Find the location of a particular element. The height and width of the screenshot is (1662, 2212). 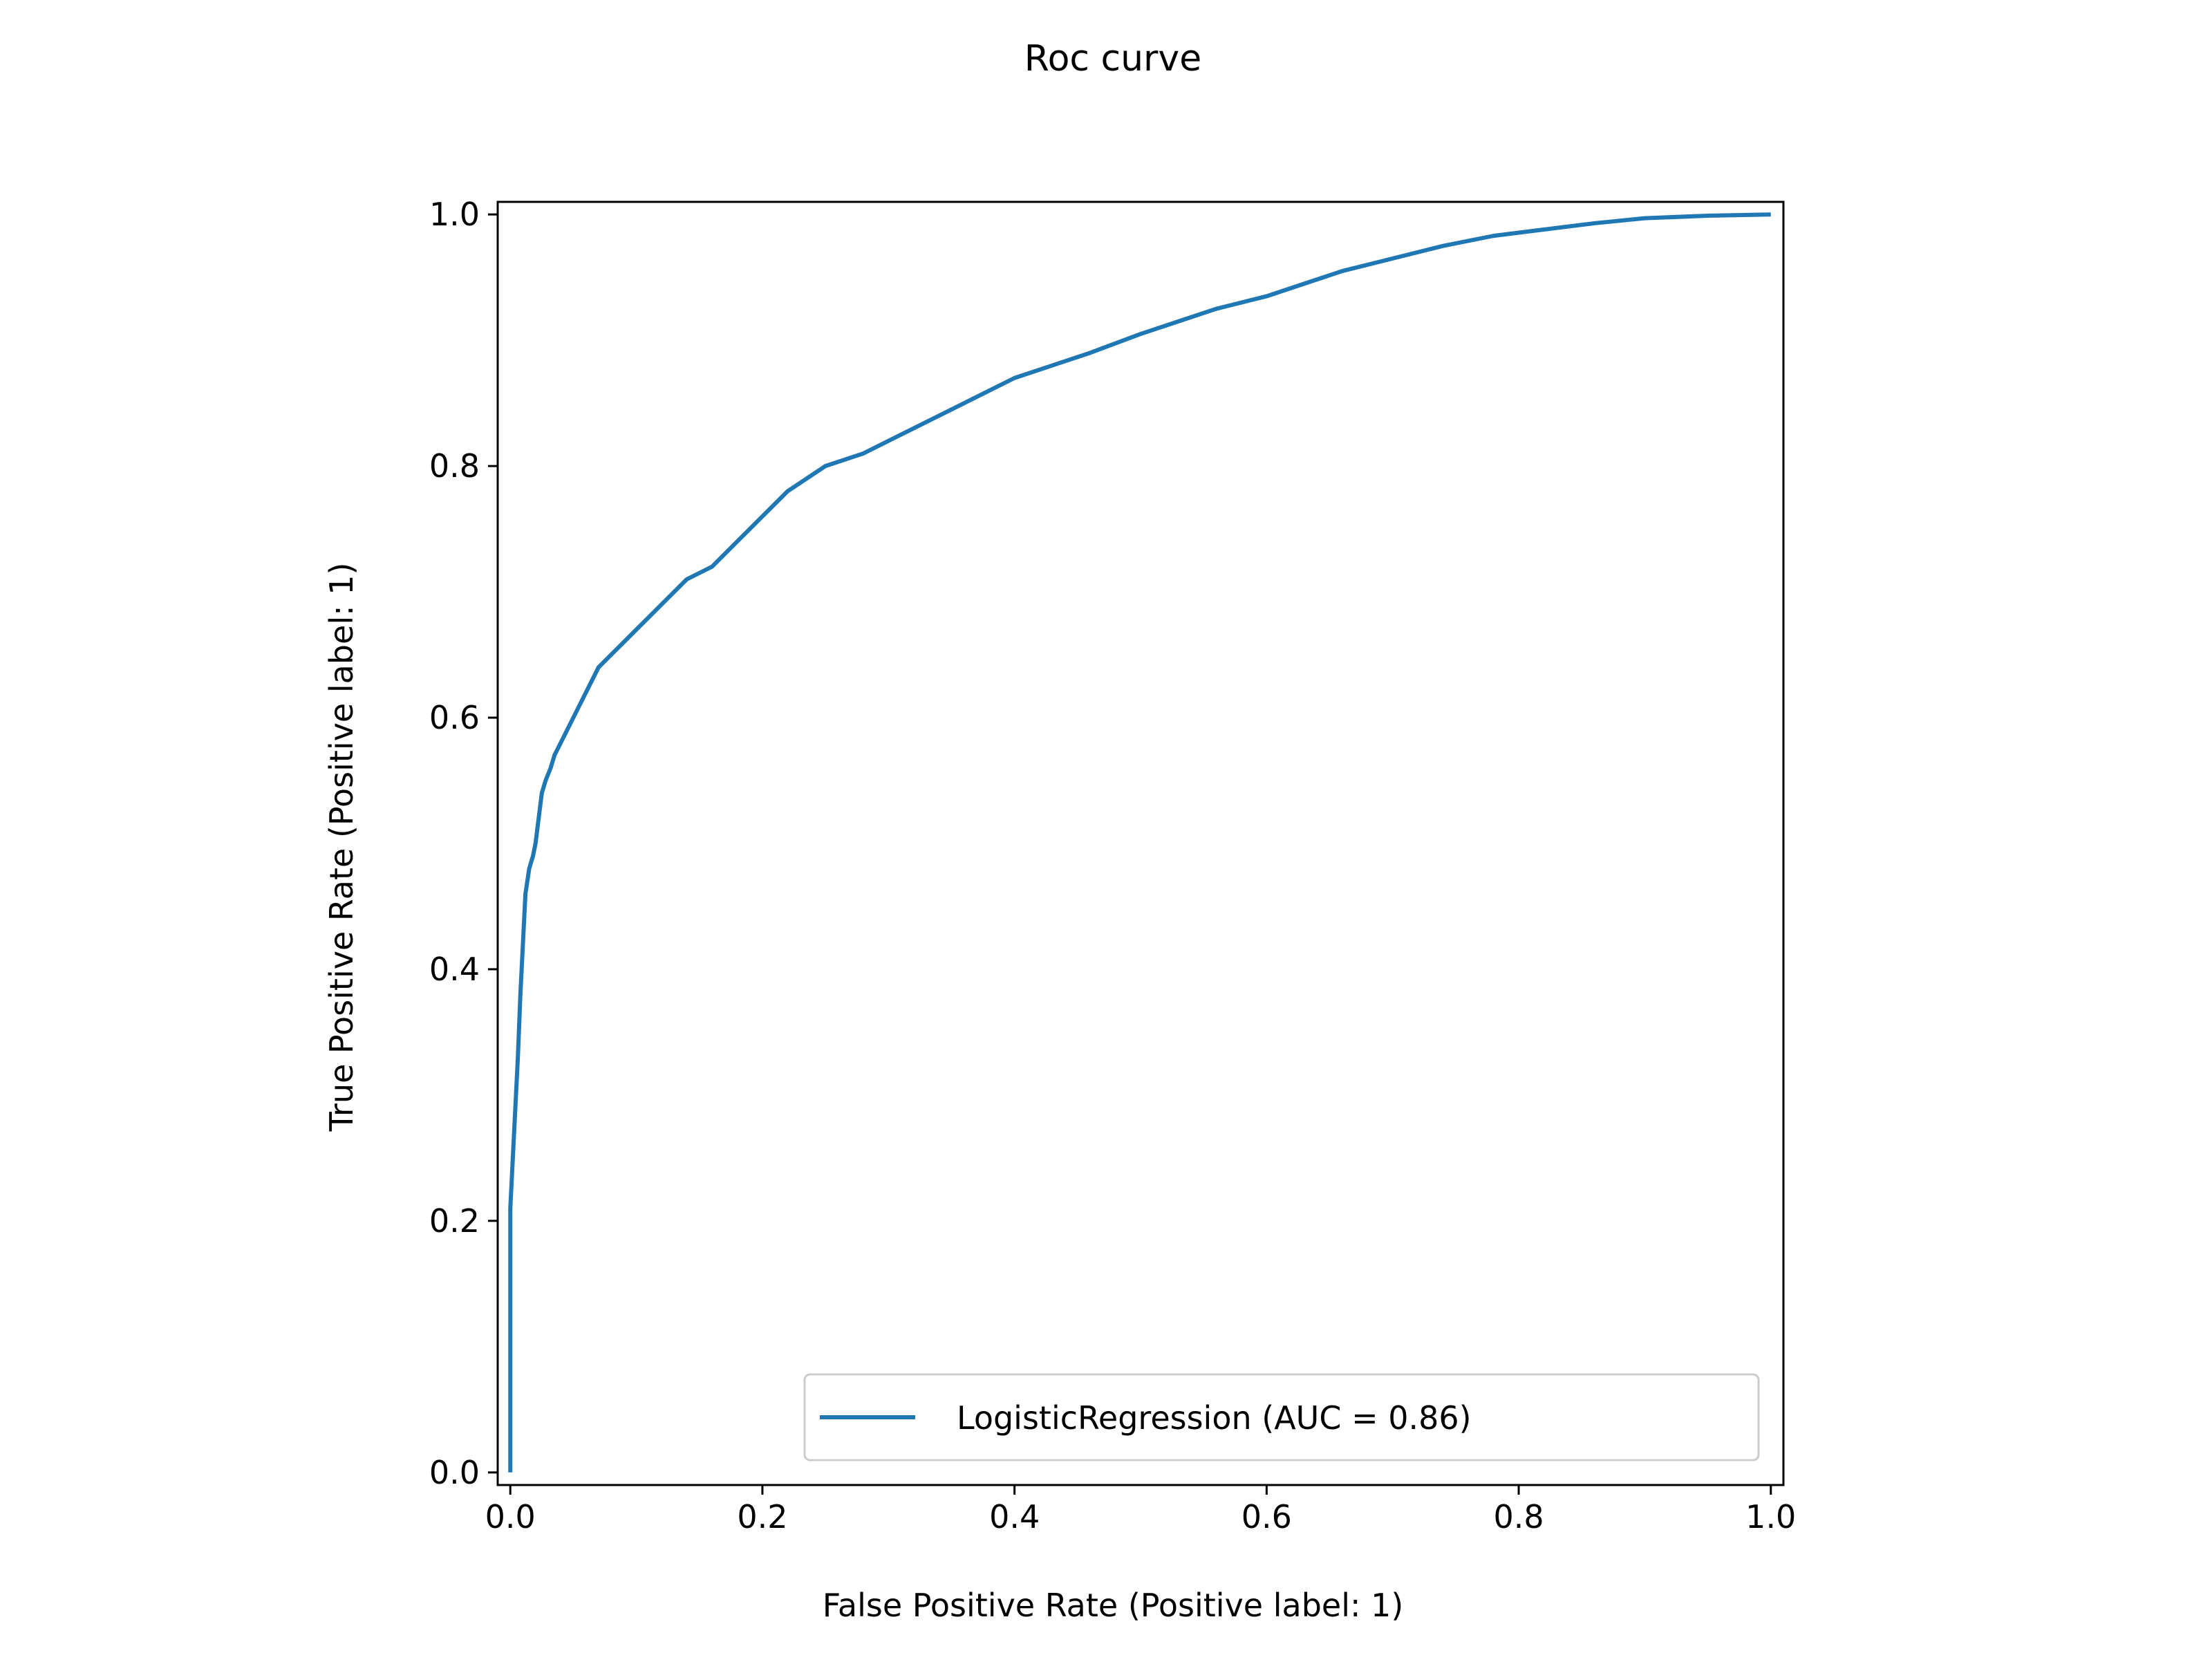

y-axis: 0.0 0.2 0.4 0.6 0.8 1.0 is located at coordinates (463, 844).